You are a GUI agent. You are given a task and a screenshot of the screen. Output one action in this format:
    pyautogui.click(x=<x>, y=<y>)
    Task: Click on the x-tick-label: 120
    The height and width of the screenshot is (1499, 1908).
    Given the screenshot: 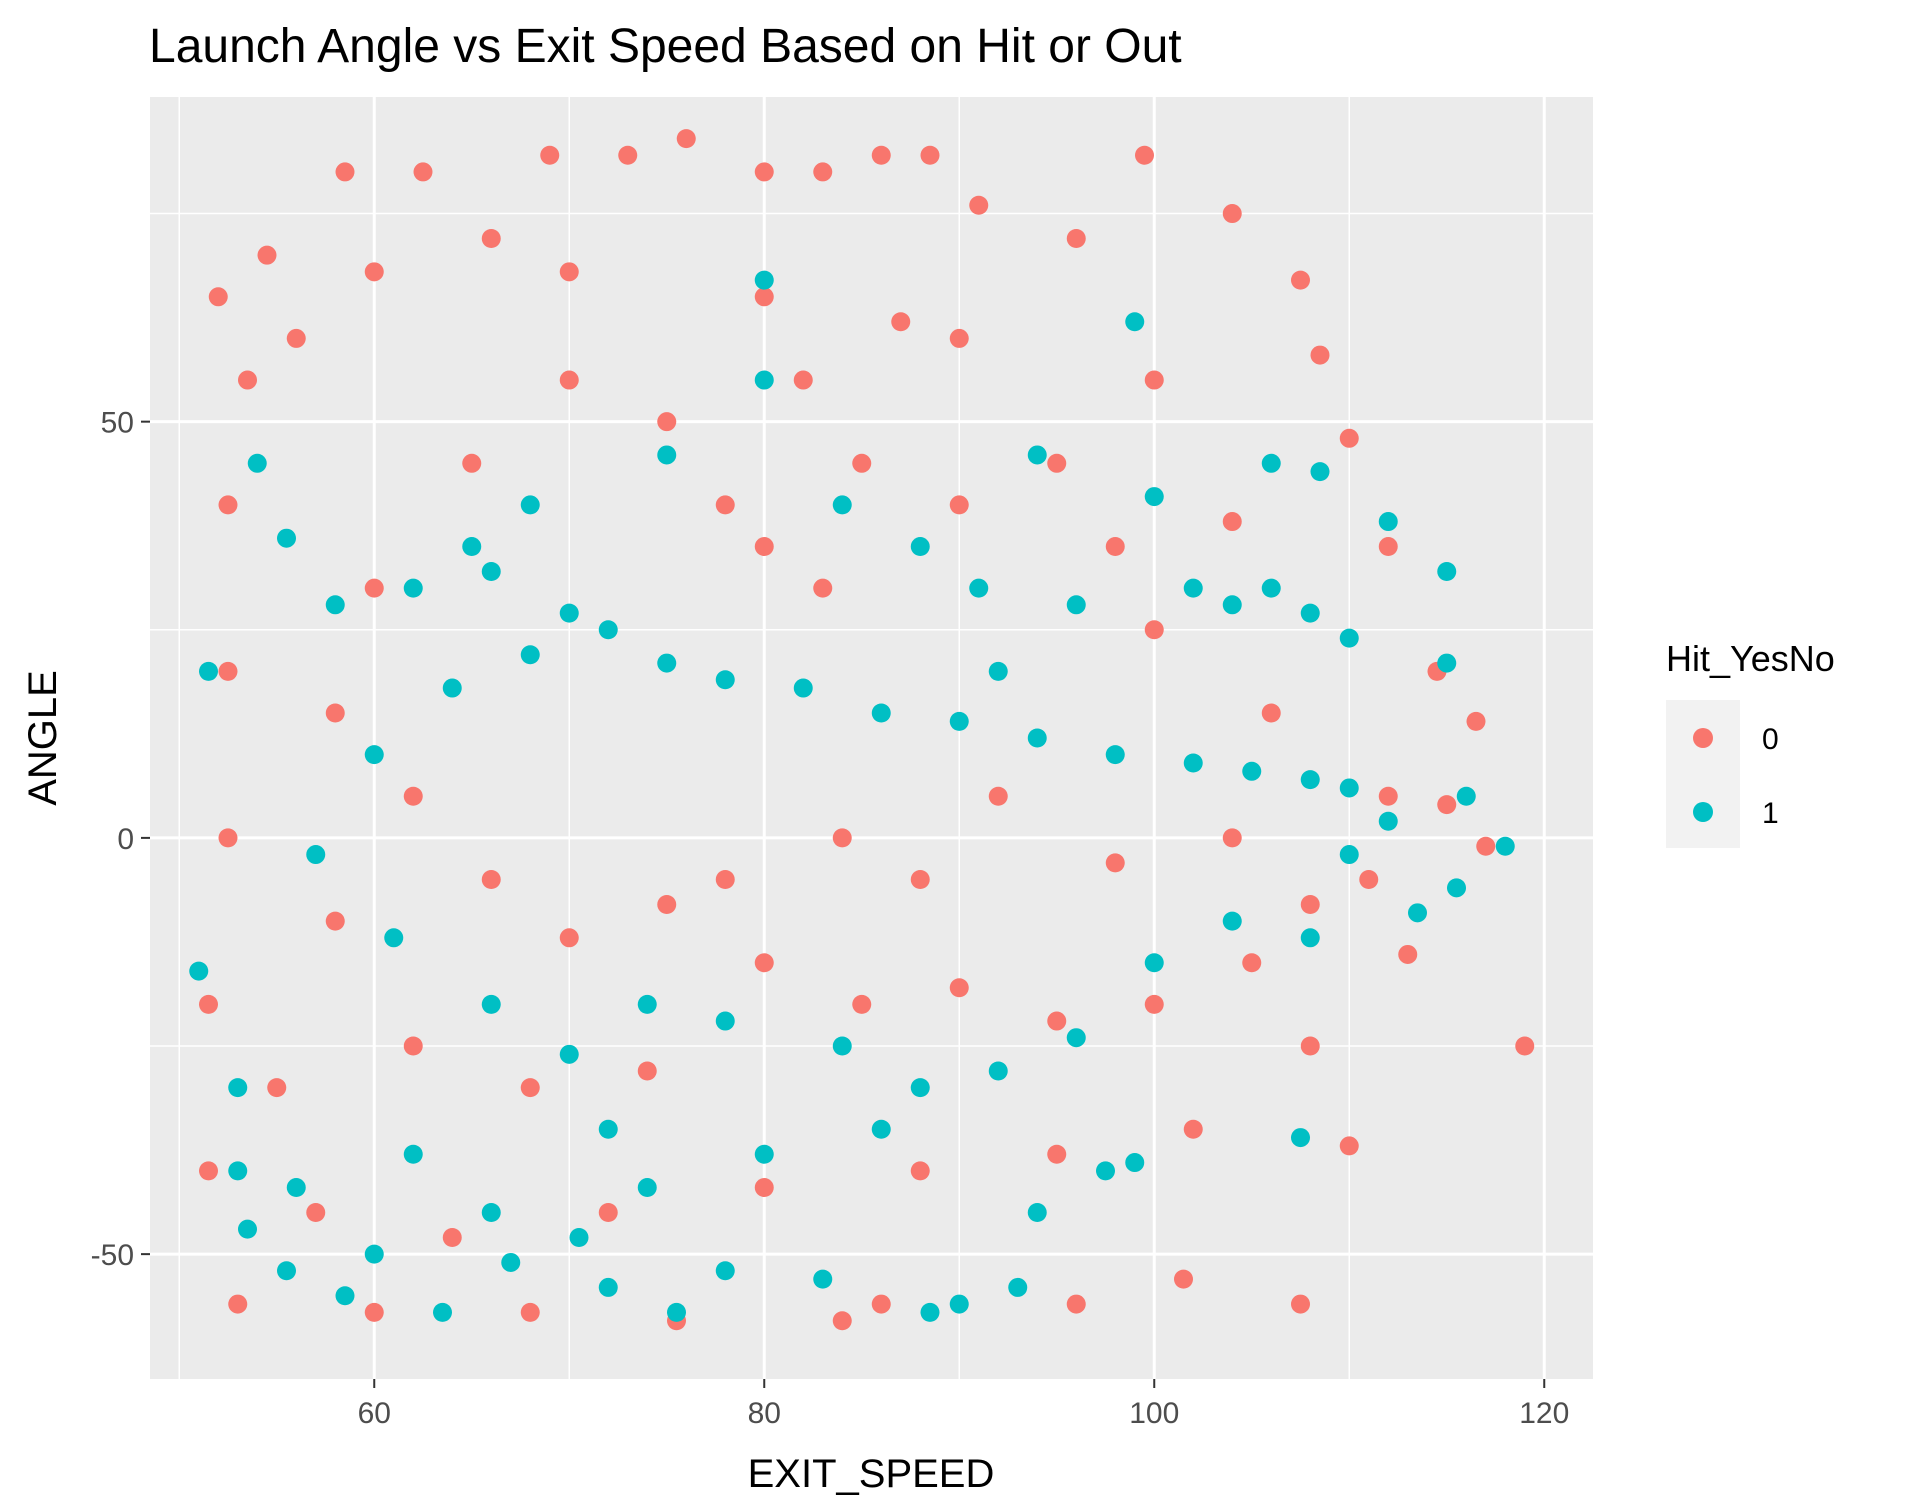 What is the action you would take?
    pyautogui.click(x=1544, y=1413)
    